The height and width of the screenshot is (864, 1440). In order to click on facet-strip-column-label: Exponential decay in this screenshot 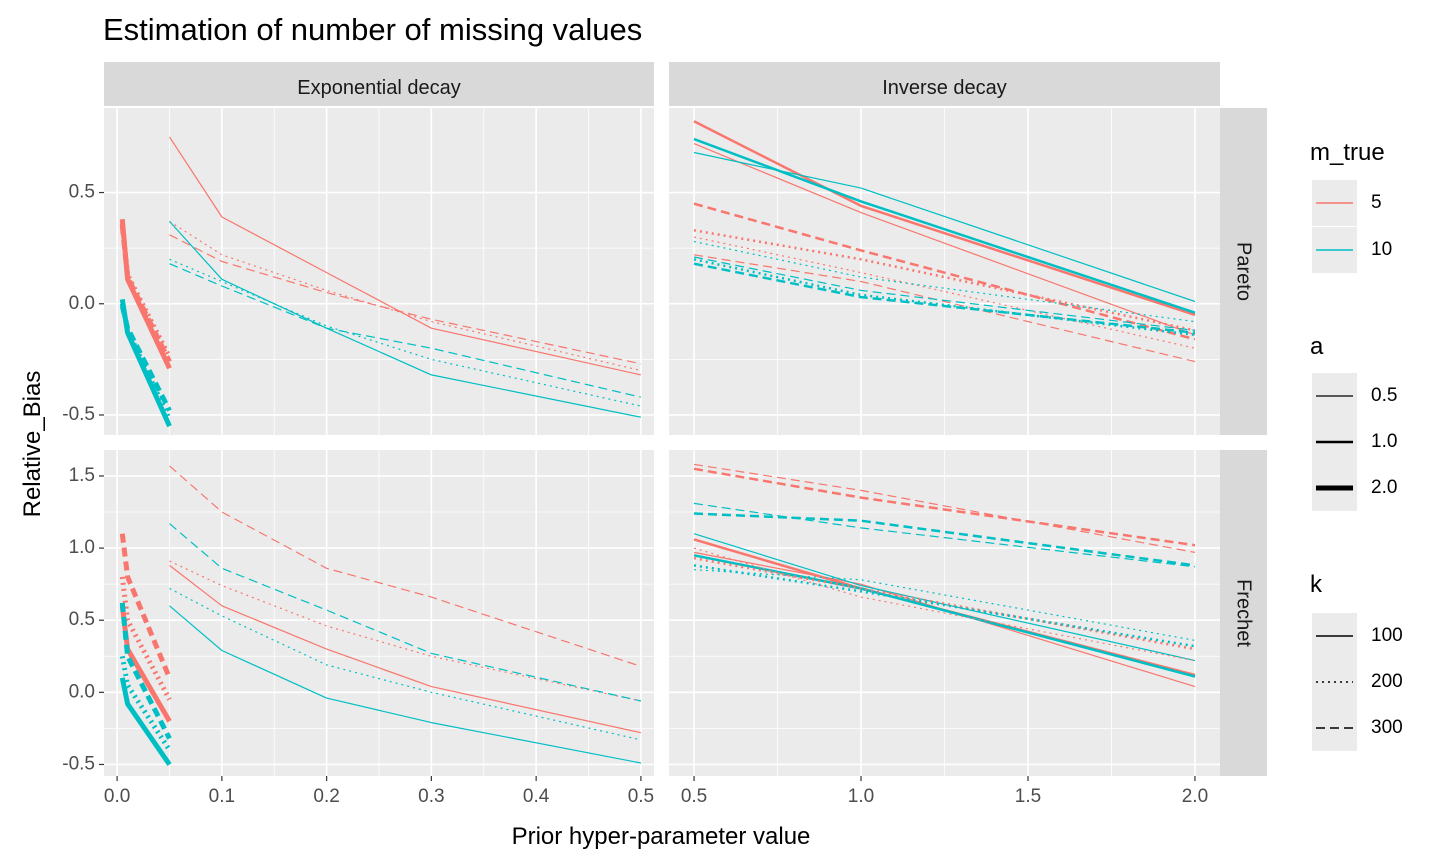, I will do `click(378, 88)`.